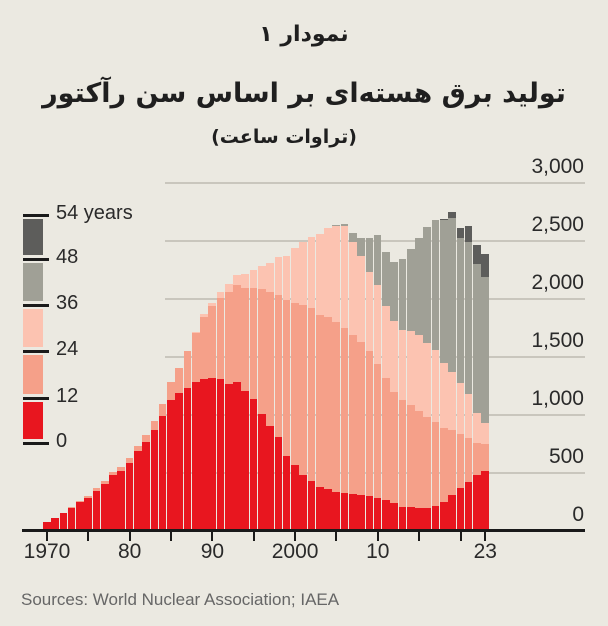  I want to click on legend-label: 48, so click(67, 257).